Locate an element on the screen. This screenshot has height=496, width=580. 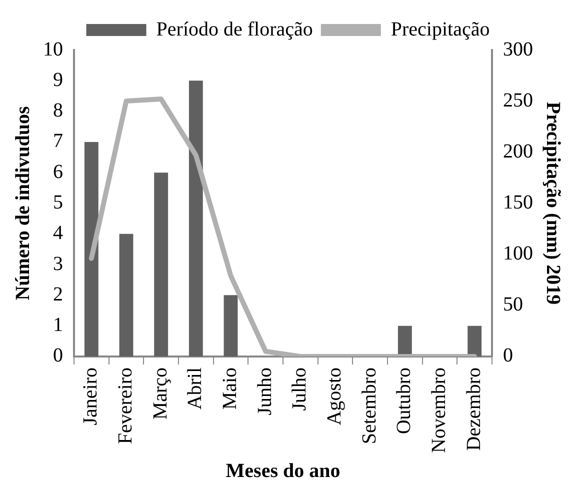
y-tick-label: 10 is located at coordinates (53, 49).